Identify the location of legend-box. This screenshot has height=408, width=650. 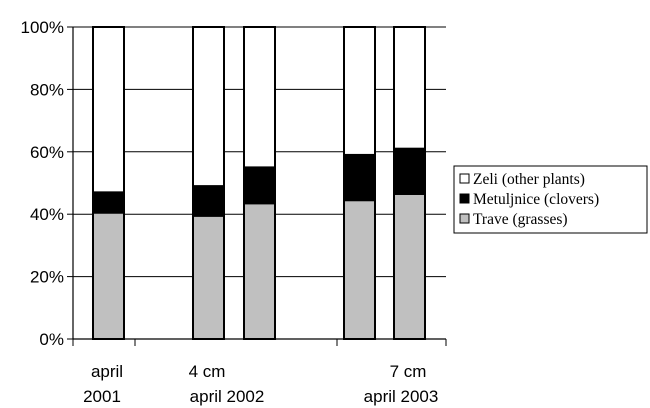
(550, 199).